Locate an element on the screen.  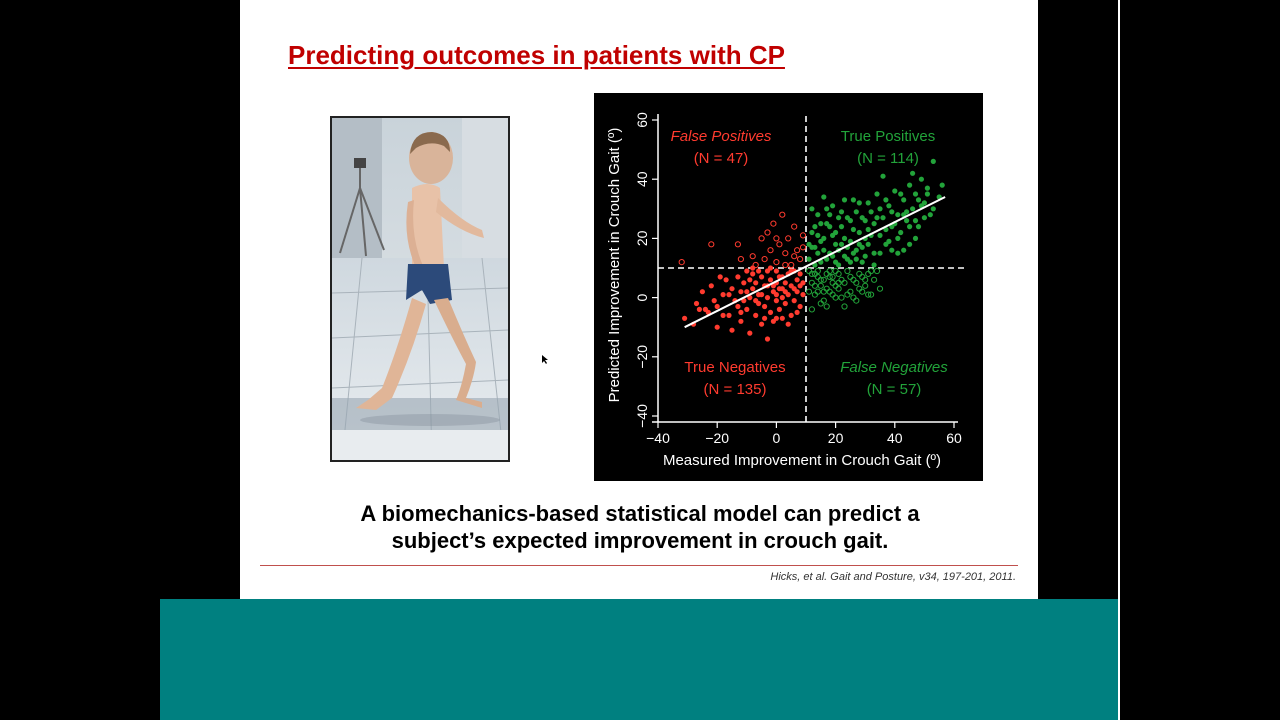
x-tick-label: 0 is located at coordinates (777, 438).